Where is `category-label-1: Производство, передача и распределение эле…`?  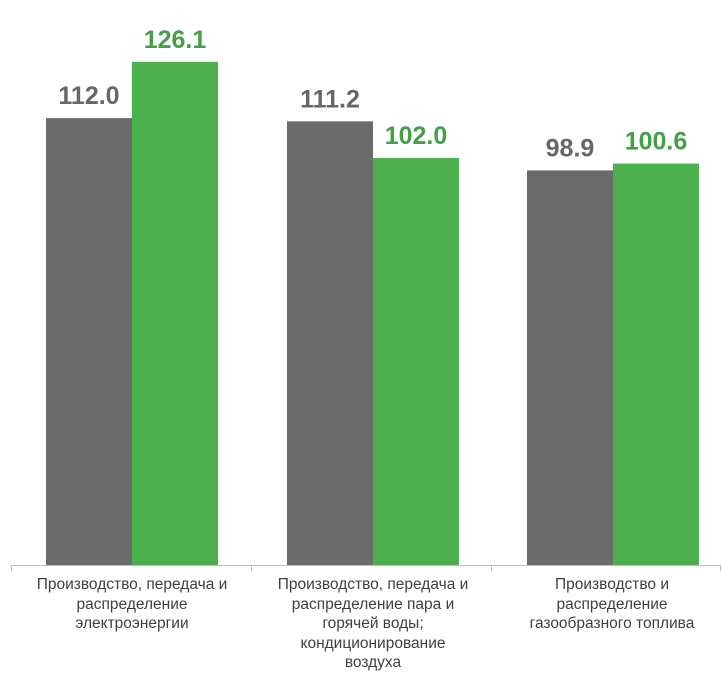 category-label-1: Производство, передача и распределение эле… is located at coordinates (132, 604).